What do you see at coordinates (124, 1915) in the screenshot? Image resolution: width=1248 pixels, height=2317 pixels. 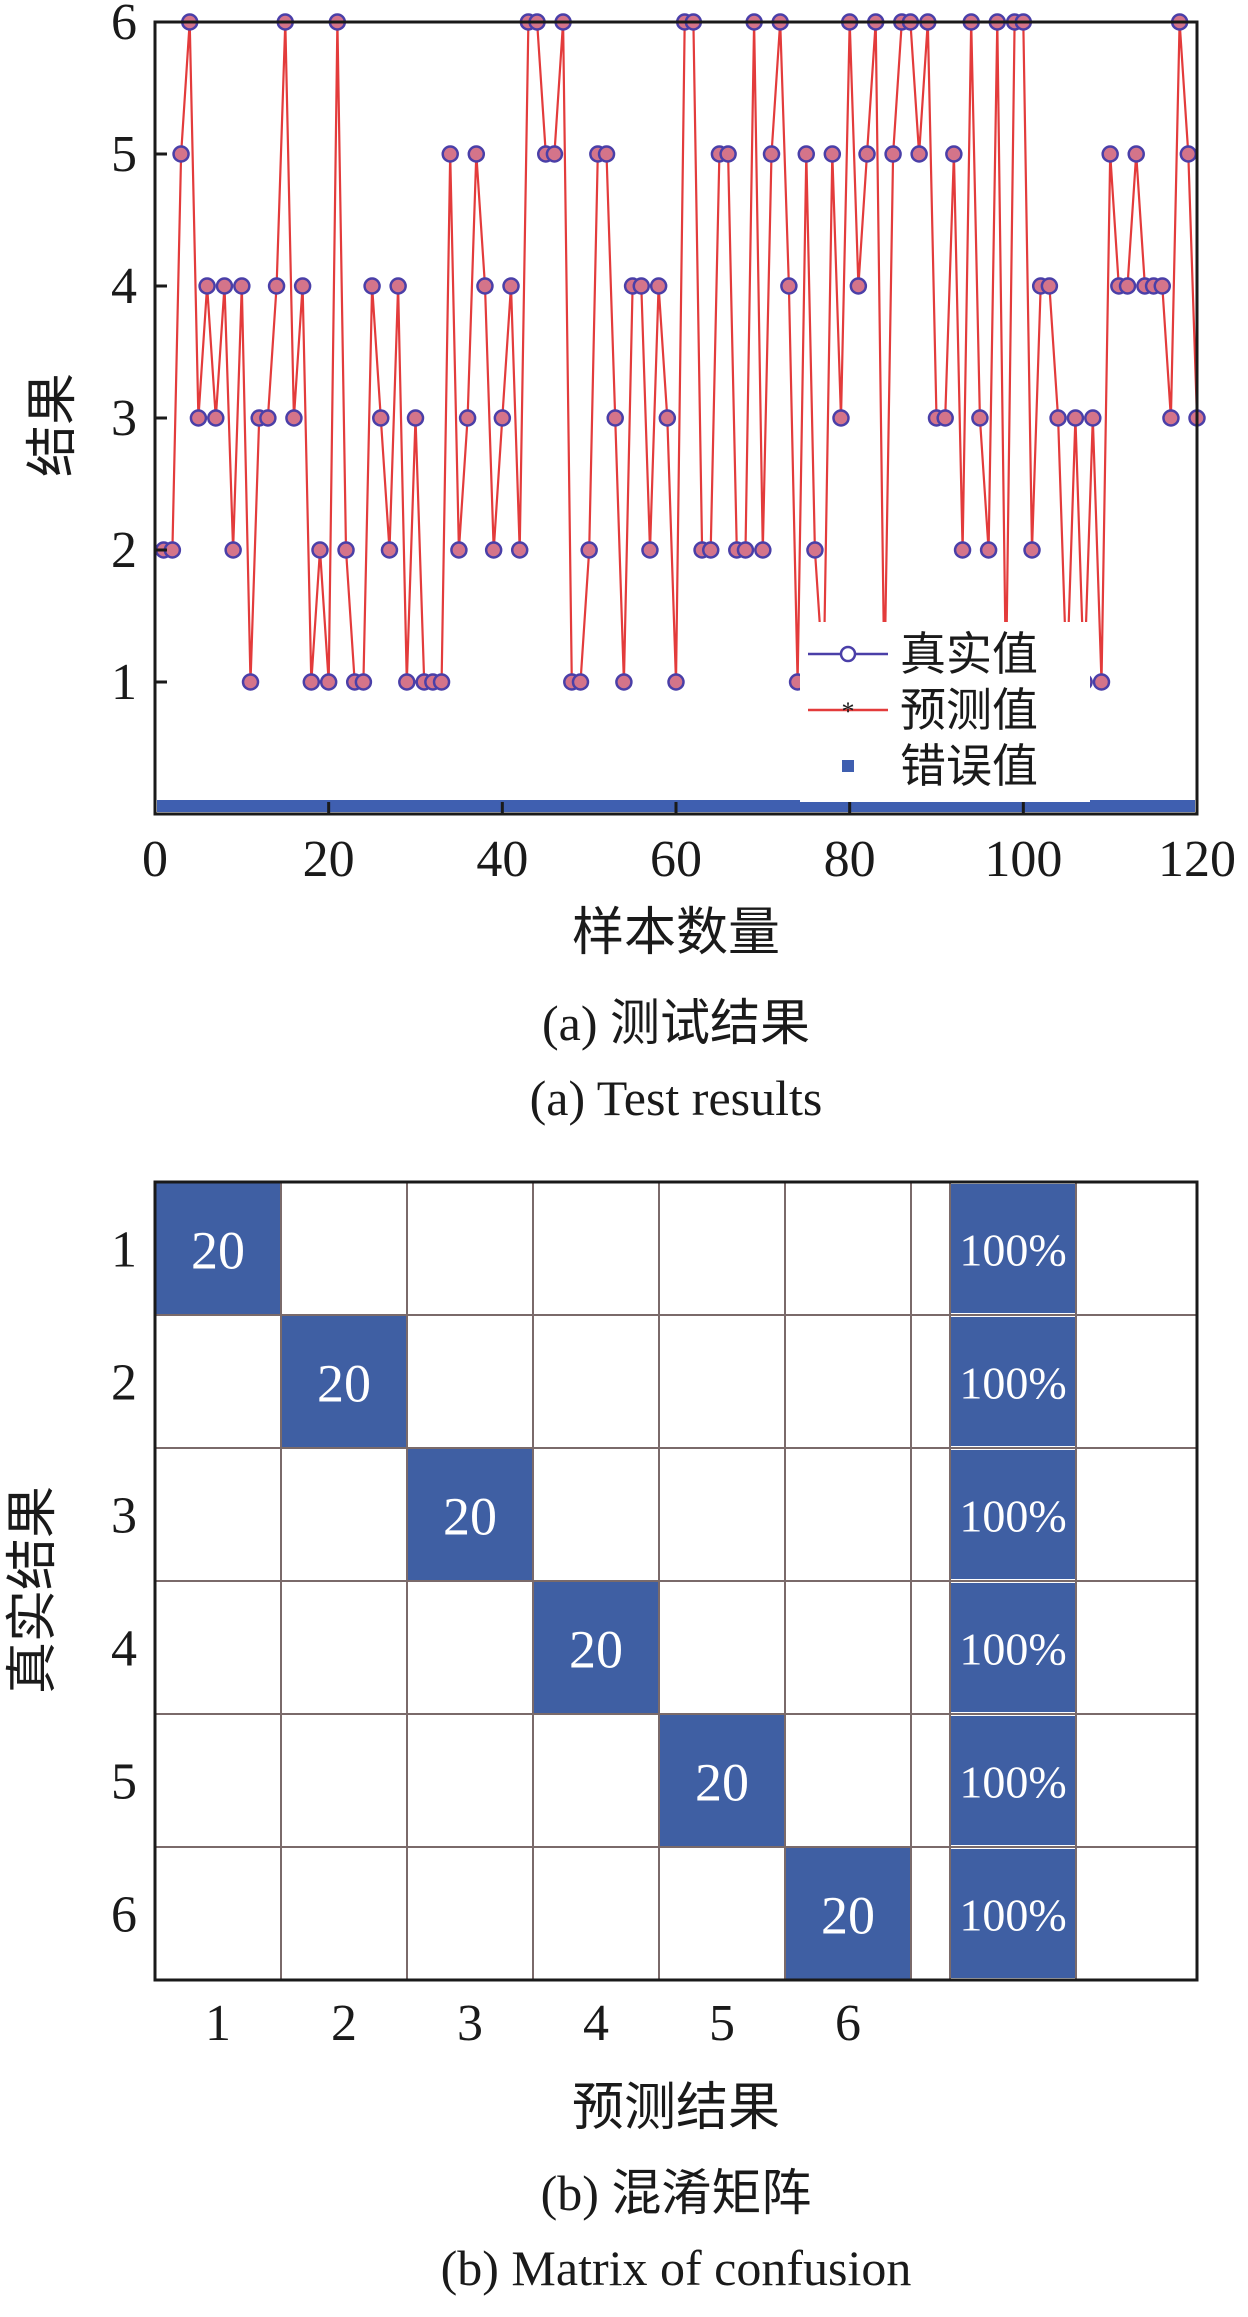 I see `row-class-label: 6` at bounding box center [124, 1915].